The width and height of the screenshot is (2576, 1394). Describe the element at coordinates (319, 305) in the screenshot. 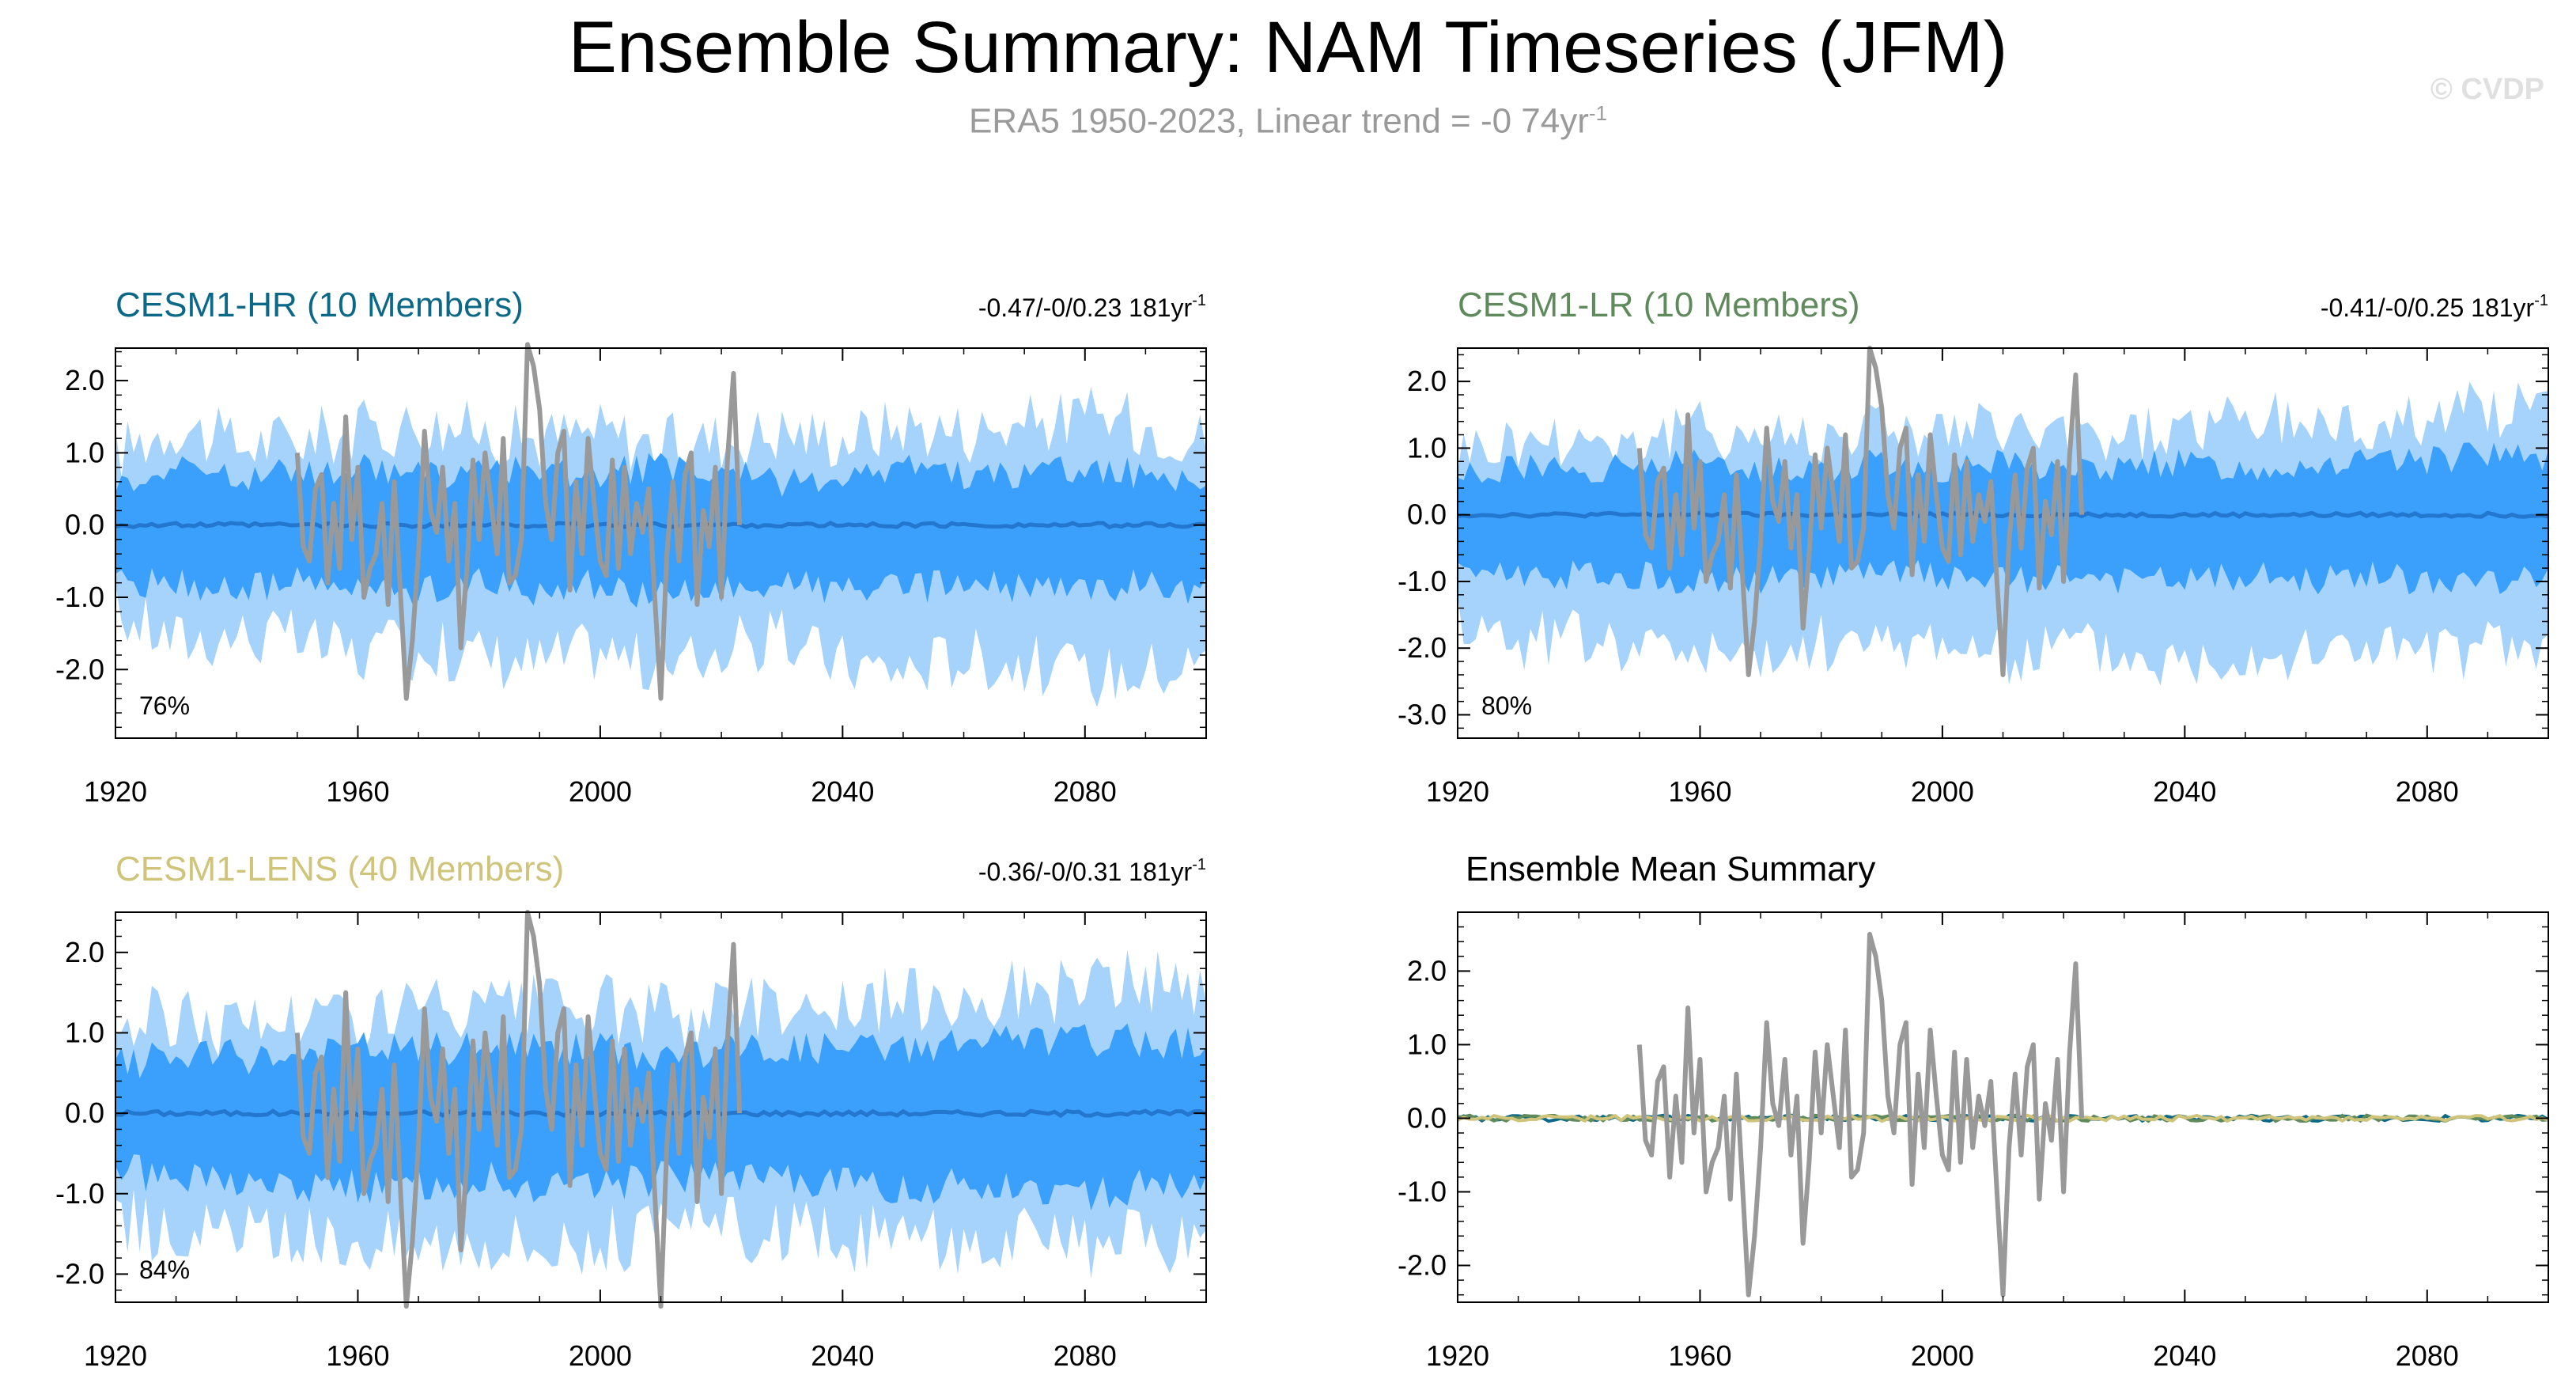

I see `panel-title: CESM1-HR (10 Members)` at that location.